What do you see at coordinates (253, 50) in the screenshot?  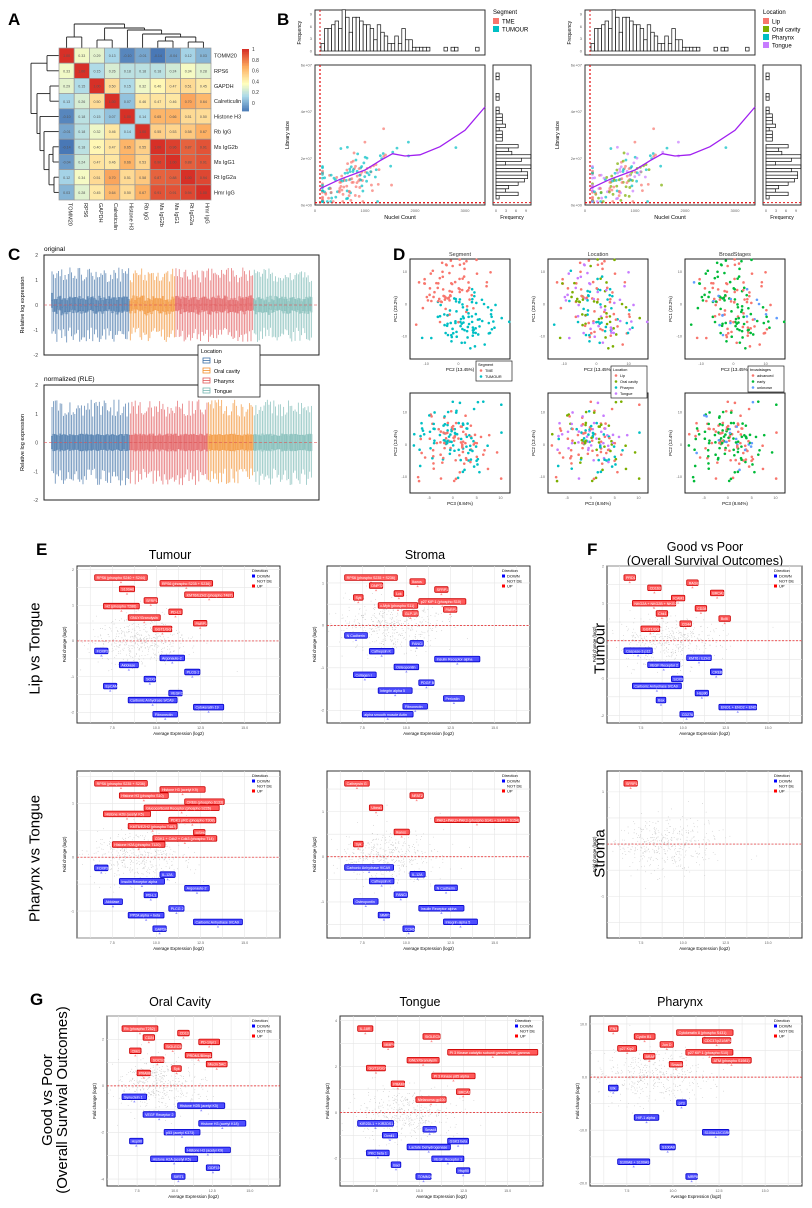 I see `colorbar-tick-label: 1` at bounding box center [253, 50].